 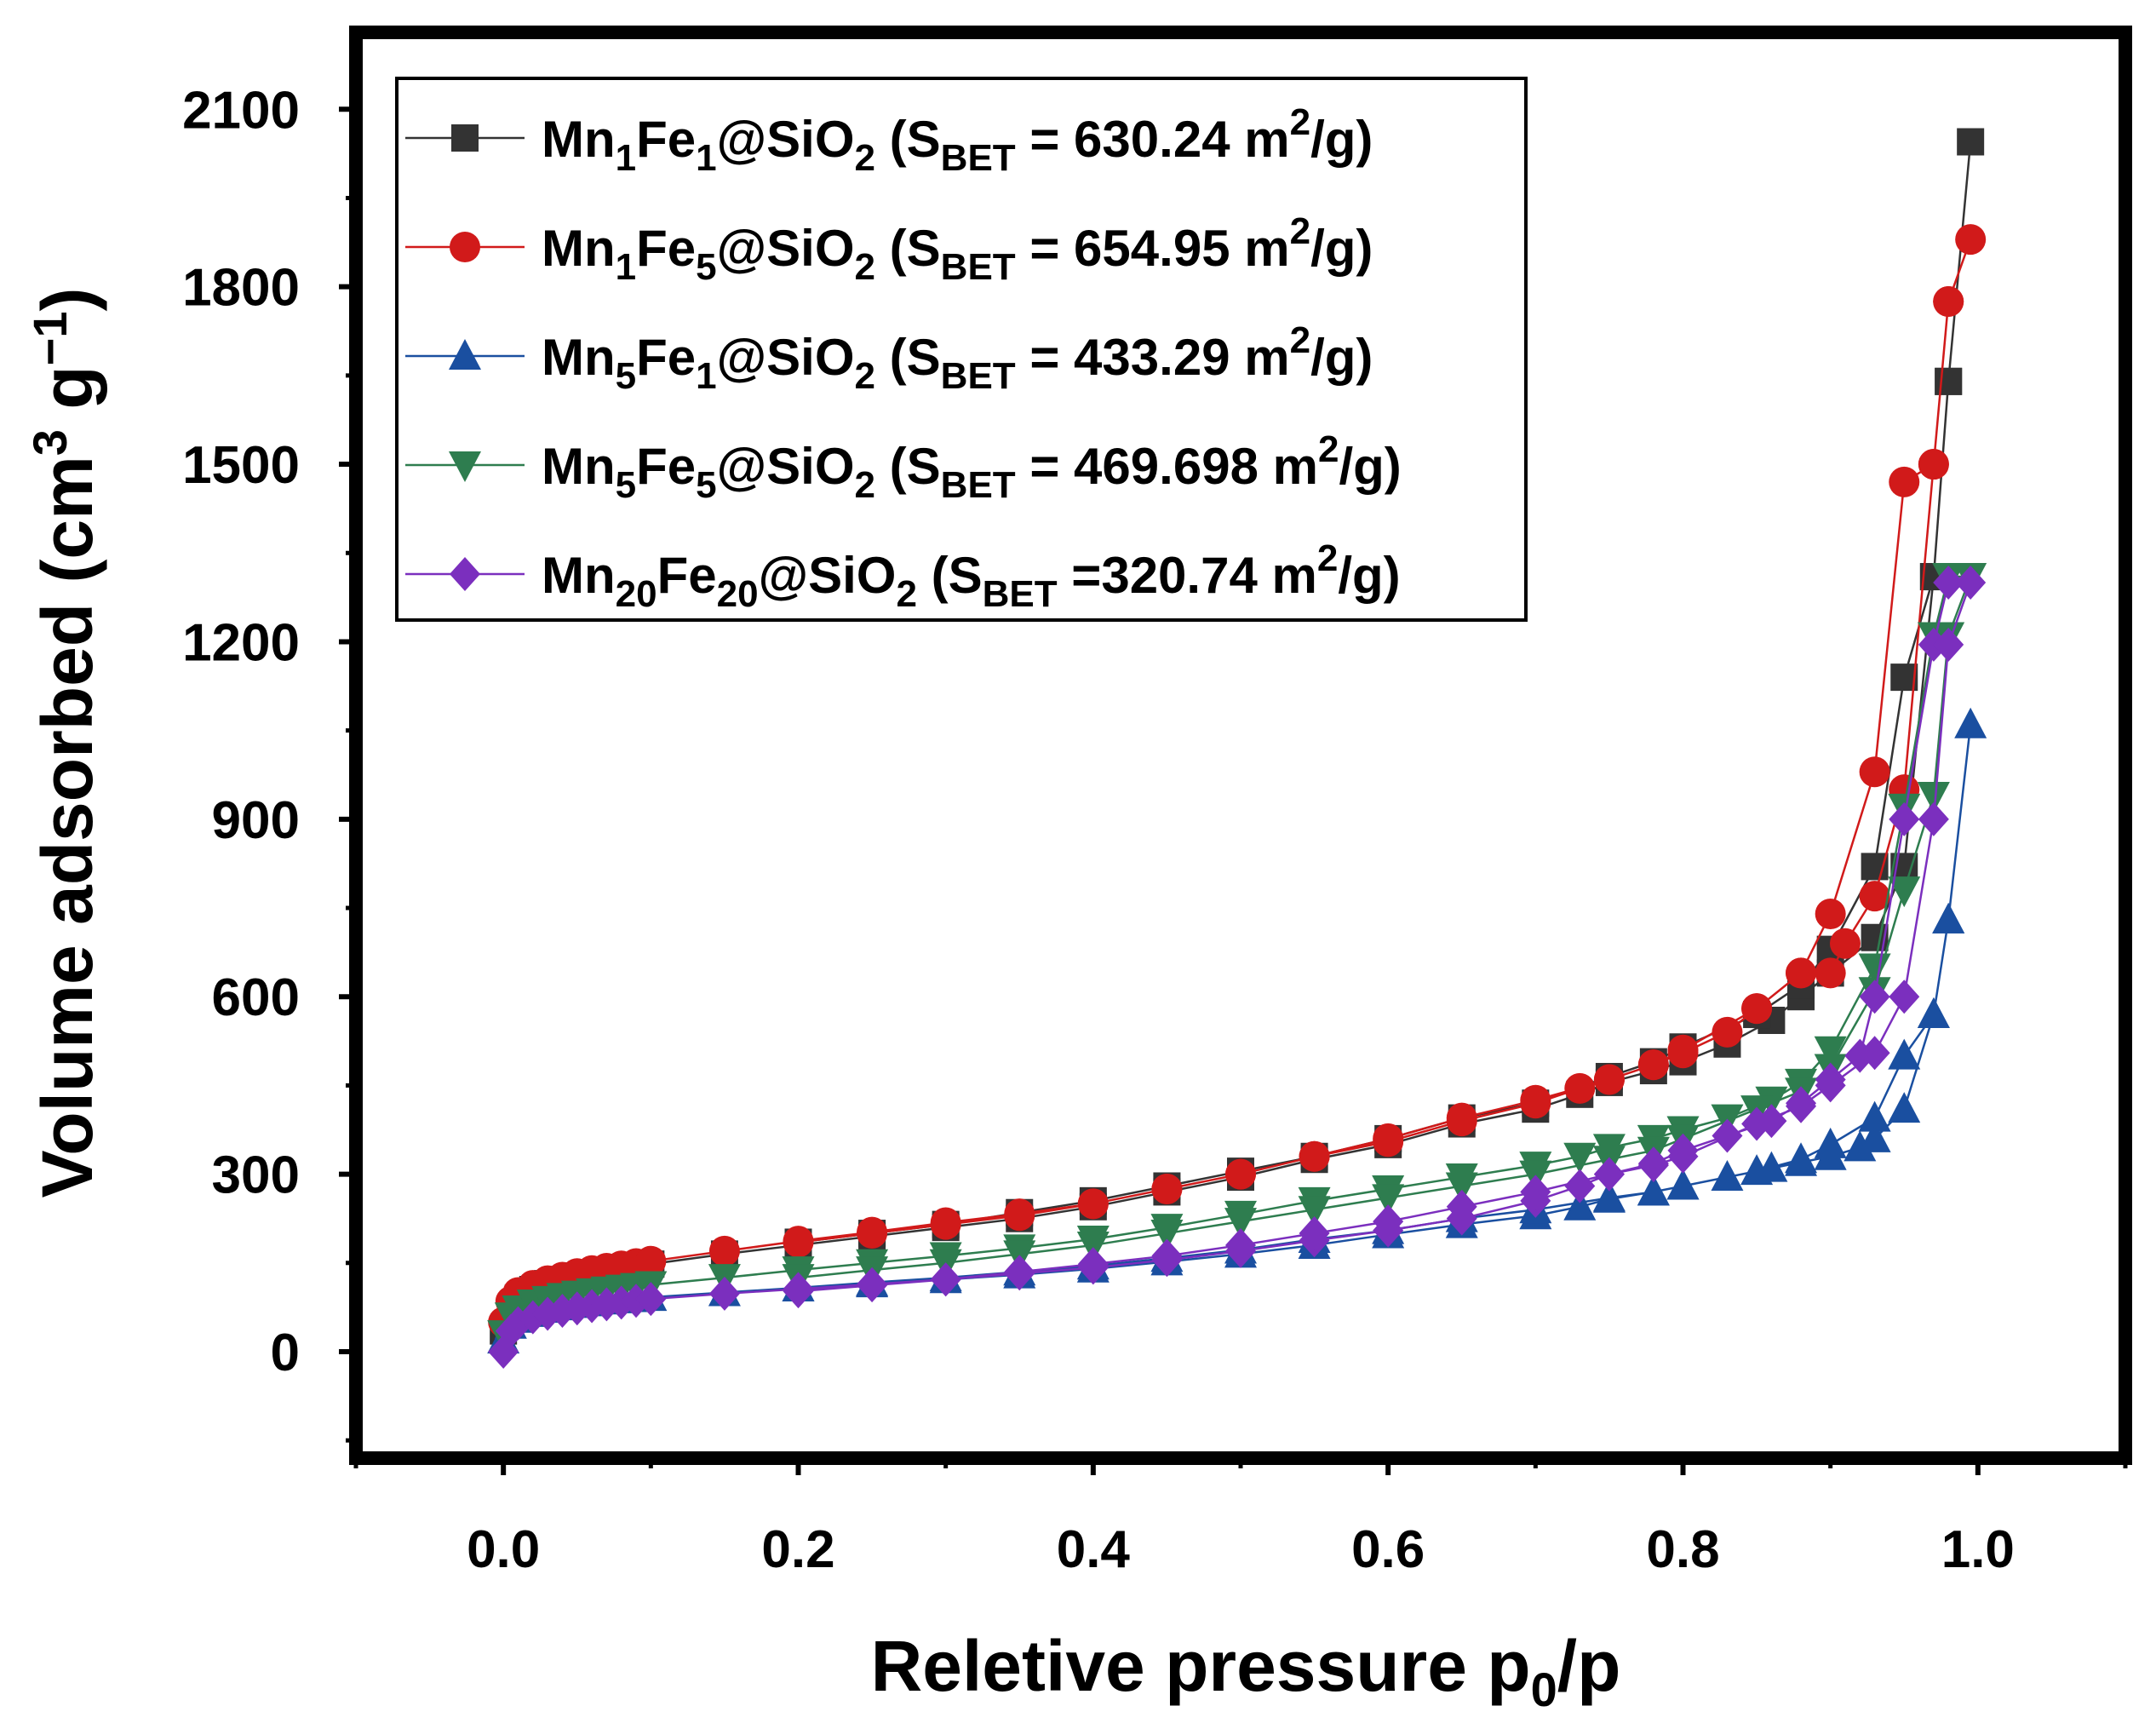 I want to click on legend-label: Mn5Fe5@SiO2 (SBET = 469.698 m2/g), so click(x=972, y=467).